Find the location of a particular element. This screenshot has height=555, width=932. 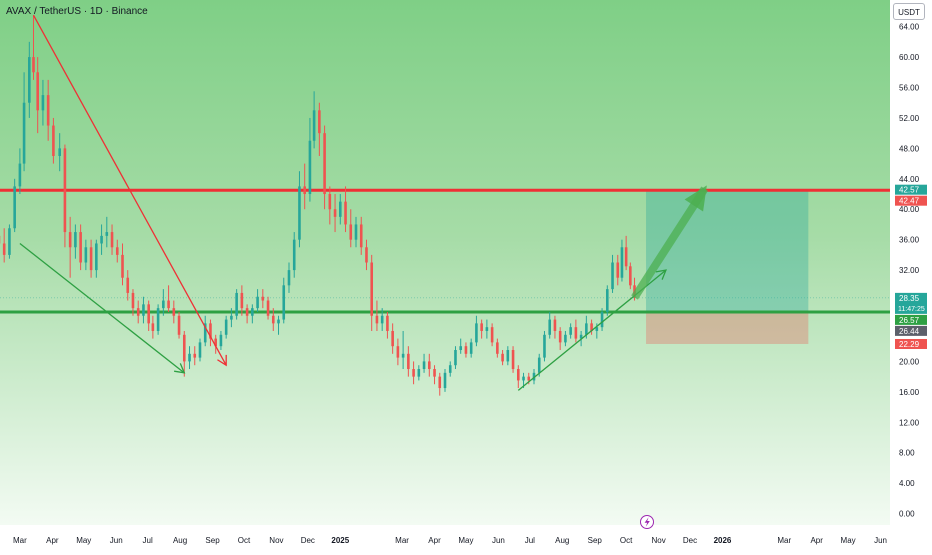

y-tick-label: 56.00 is located at coordinates (909, 88).